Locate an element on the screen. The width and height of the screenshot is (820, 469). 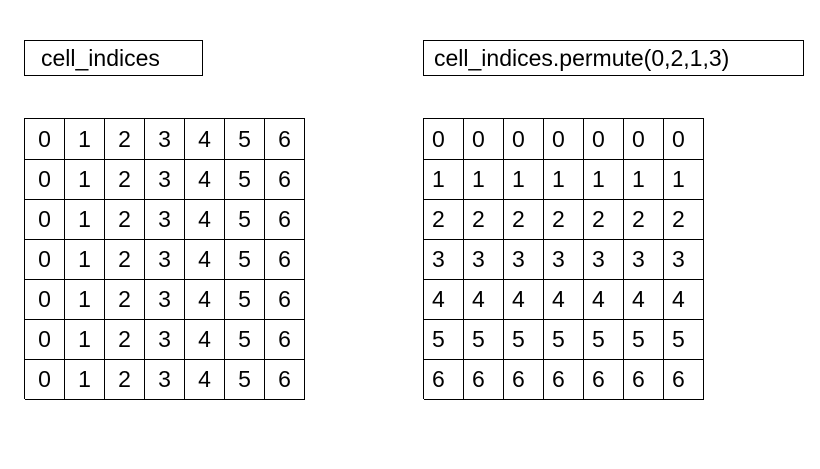
grid-row: 0 0 0 0 0 0 0 is located at coordinates (564, 139).